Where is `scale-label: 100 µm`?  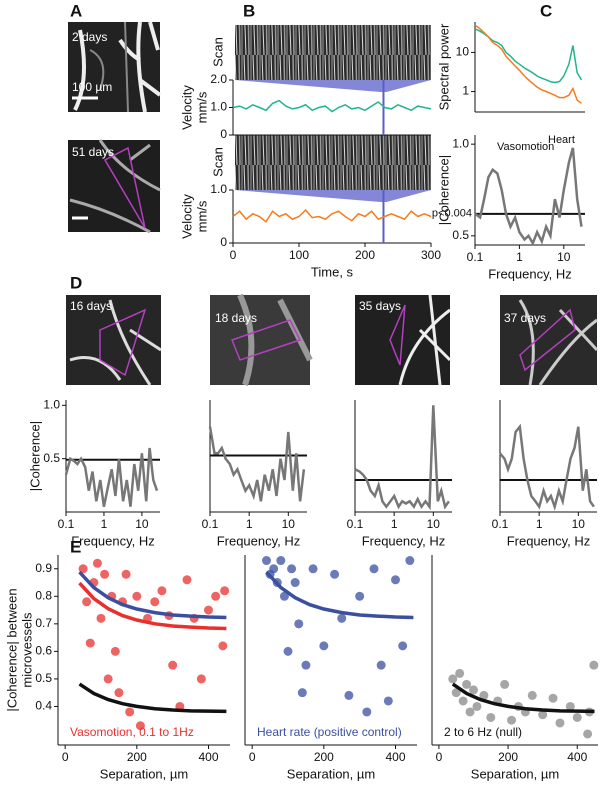 scale-label: 100 µm is located at coordinates (92, 87).